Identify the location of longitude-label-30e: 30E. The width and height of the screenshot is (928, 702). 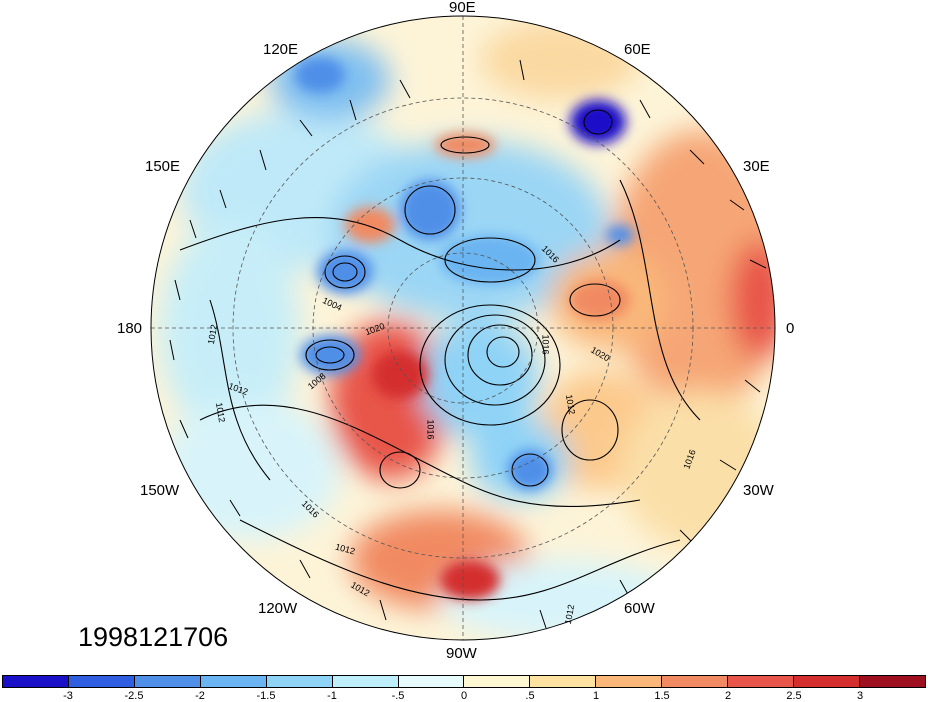
(756, 166).